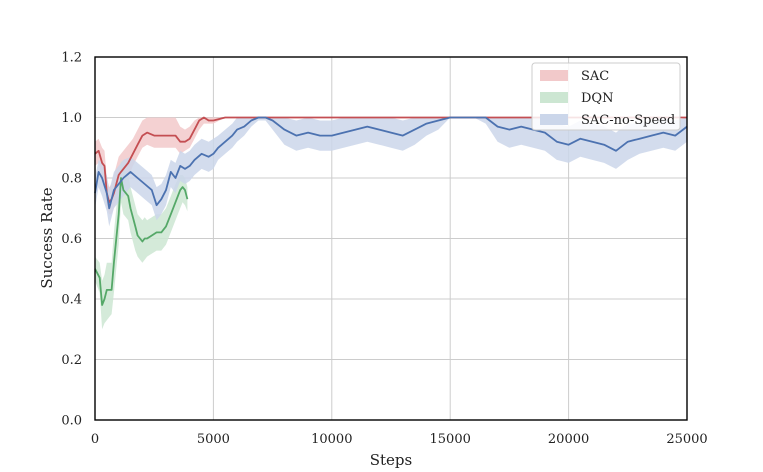 The height and width of the screenshot is (472, 763). Describe the element at coordinates (450, 439) in the screenshot. I see `x-tick-label: 15000` at that location.